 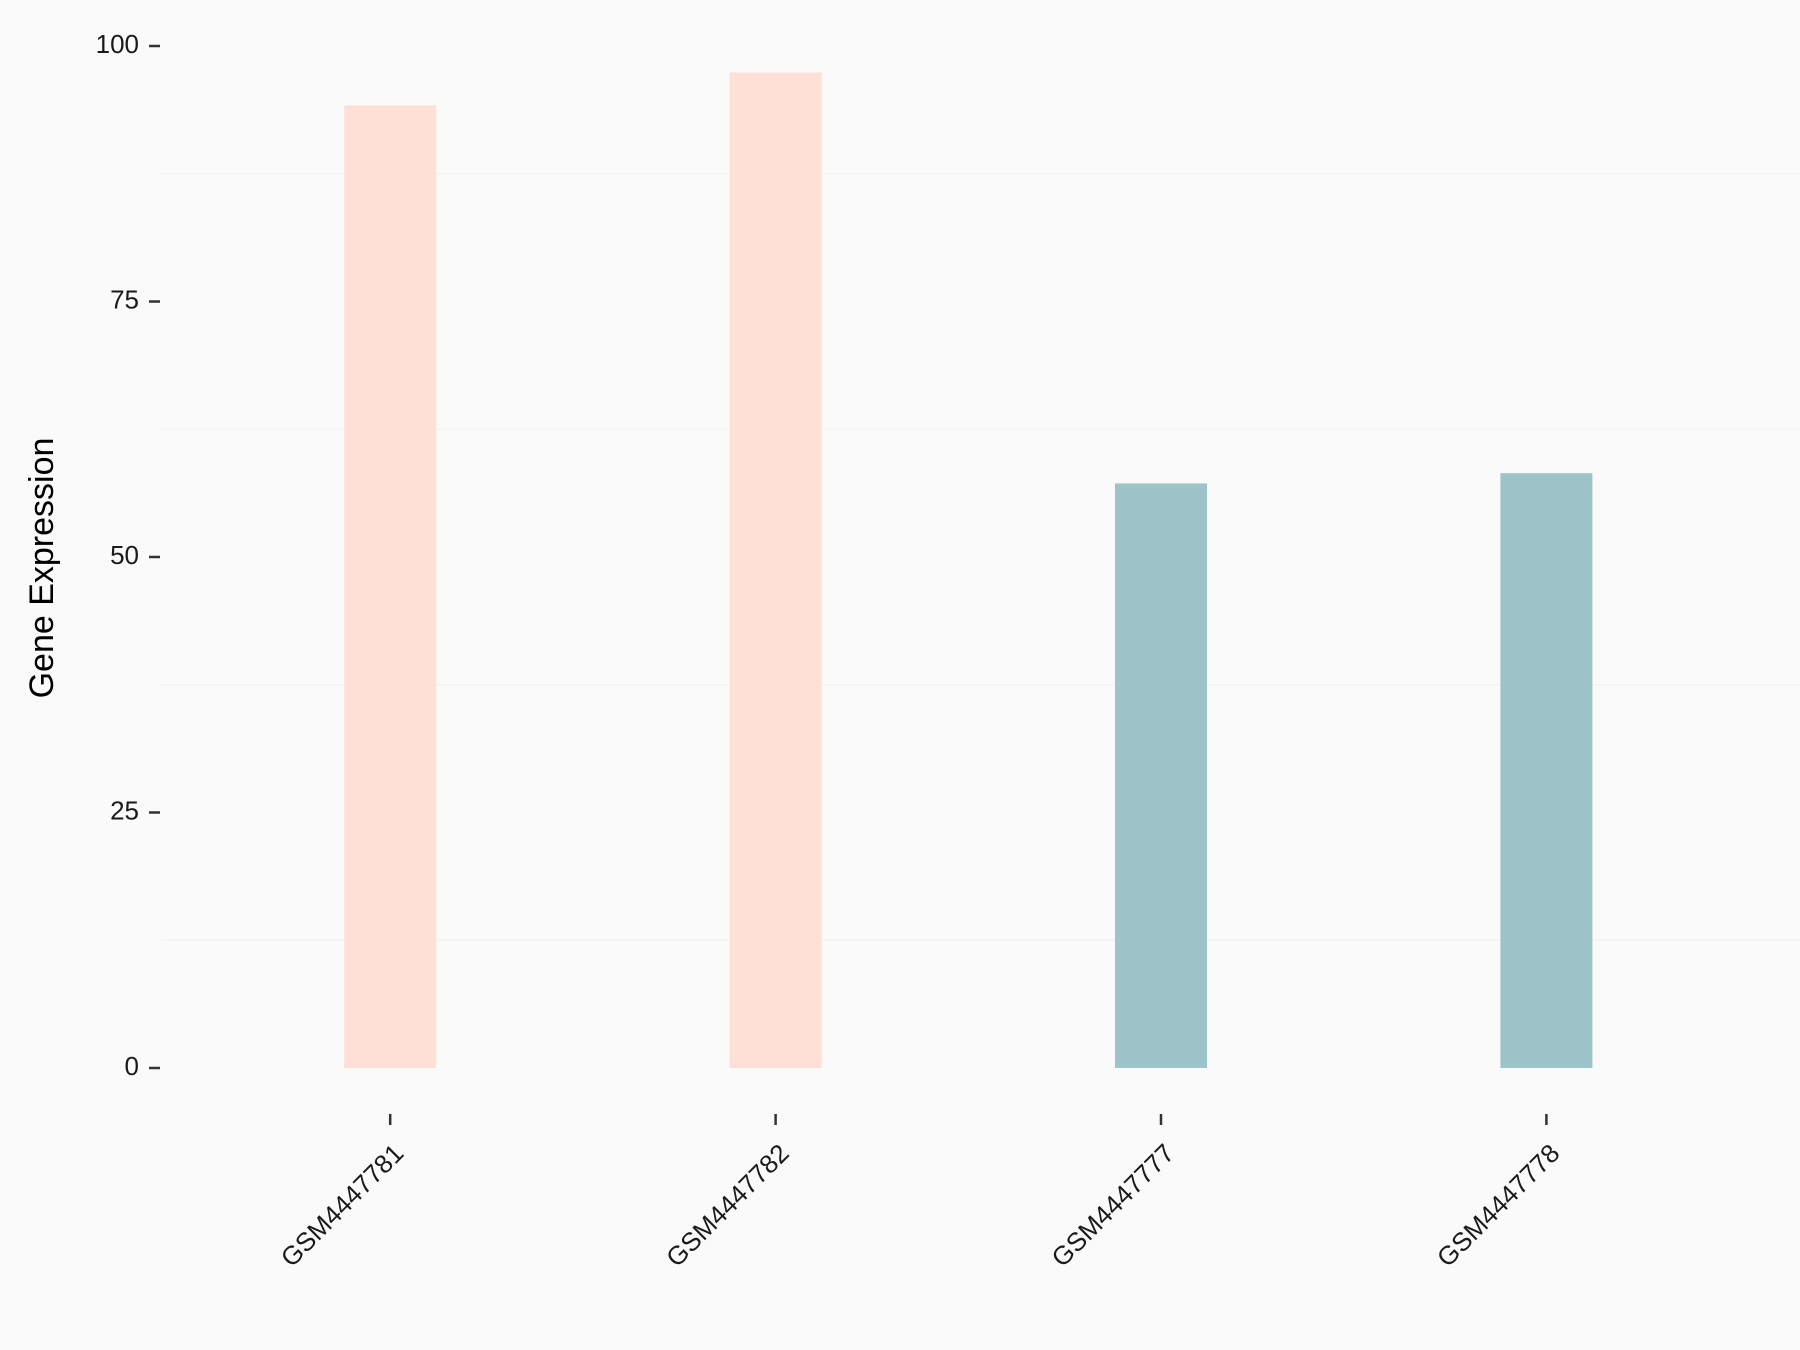 I want to click on y-tick-label: 0, so click(x=132, y=1066).